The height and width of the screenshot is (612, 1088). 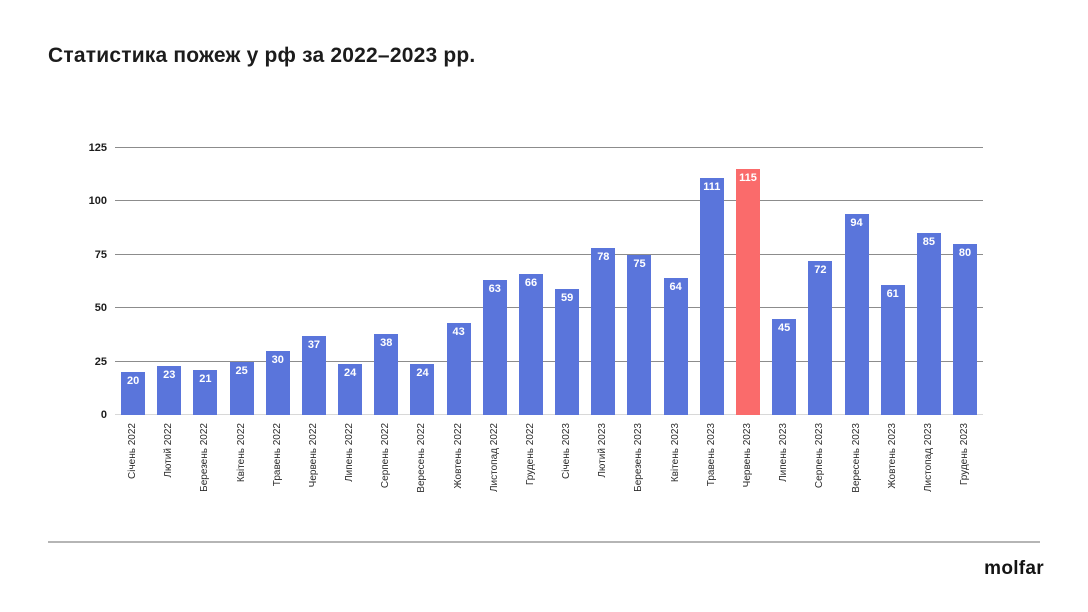 What do you see at coordinates (712, 281) in the screenshot?
I see `bar-slot: 111` at bounding box center [712, 281].